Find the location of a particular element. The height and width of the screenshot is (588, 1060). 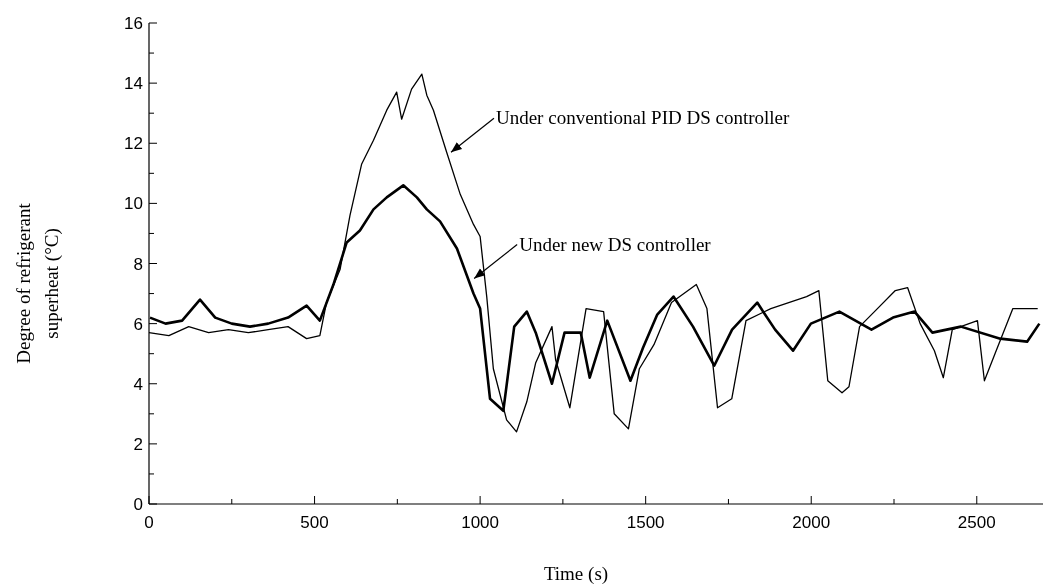

y-tick-label: 10 is located at coordinates (133, 204).